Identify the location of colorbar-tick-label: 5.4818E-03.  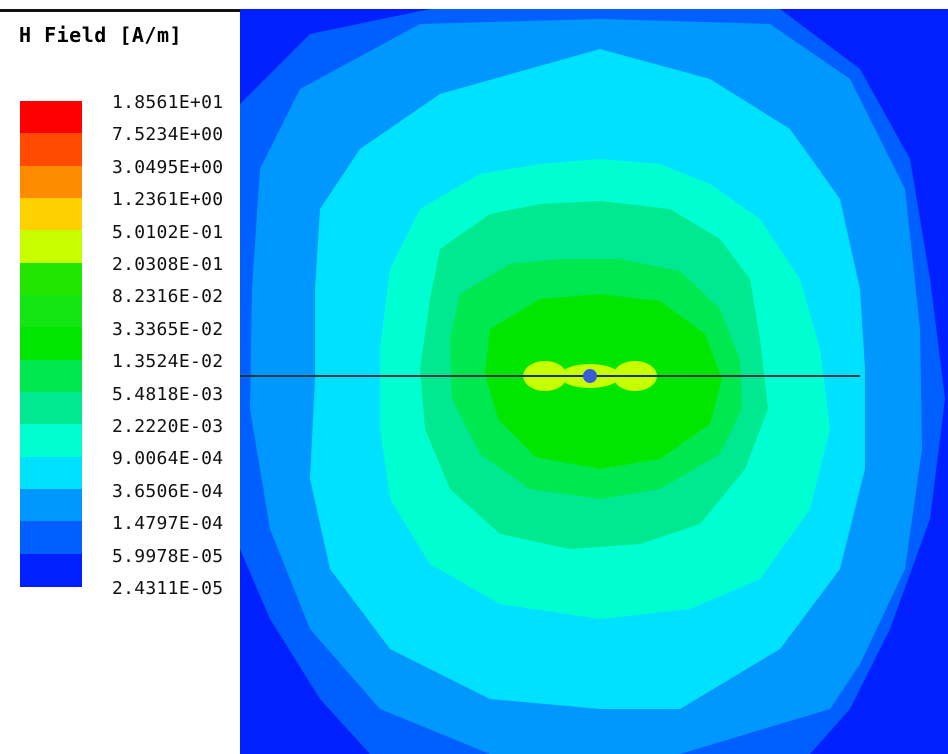
(168, 394).